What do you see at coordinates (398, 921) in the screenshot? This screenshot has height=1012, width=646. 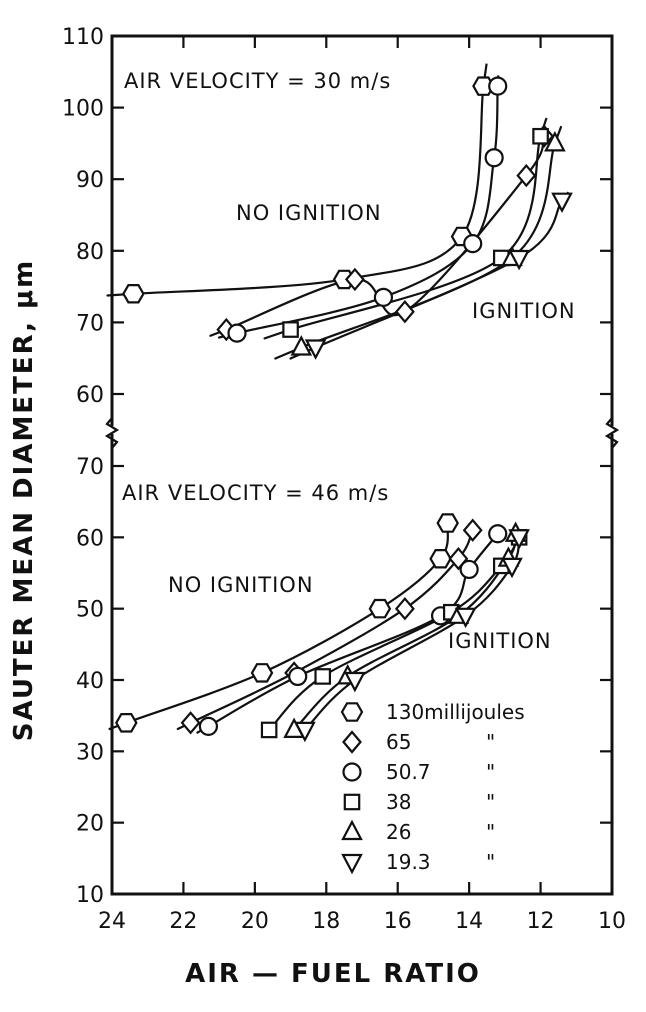 I see `xtick-label-16: 16` at bounding box center [398, 921].